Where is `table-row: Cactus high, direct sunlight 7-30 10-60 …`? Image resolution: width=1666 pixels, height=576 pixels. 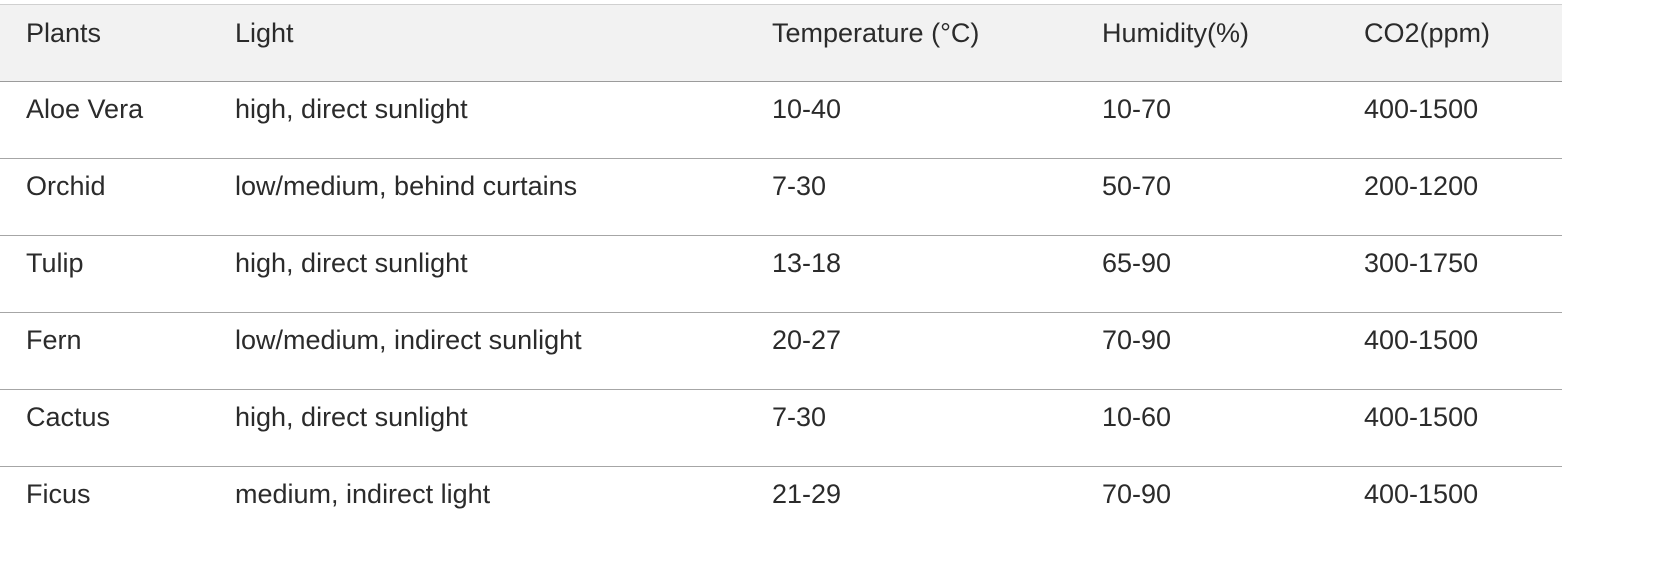
table-row: Cactus high, direct sunlight 7-30 10-60 … is located at coordinates (781, 428).